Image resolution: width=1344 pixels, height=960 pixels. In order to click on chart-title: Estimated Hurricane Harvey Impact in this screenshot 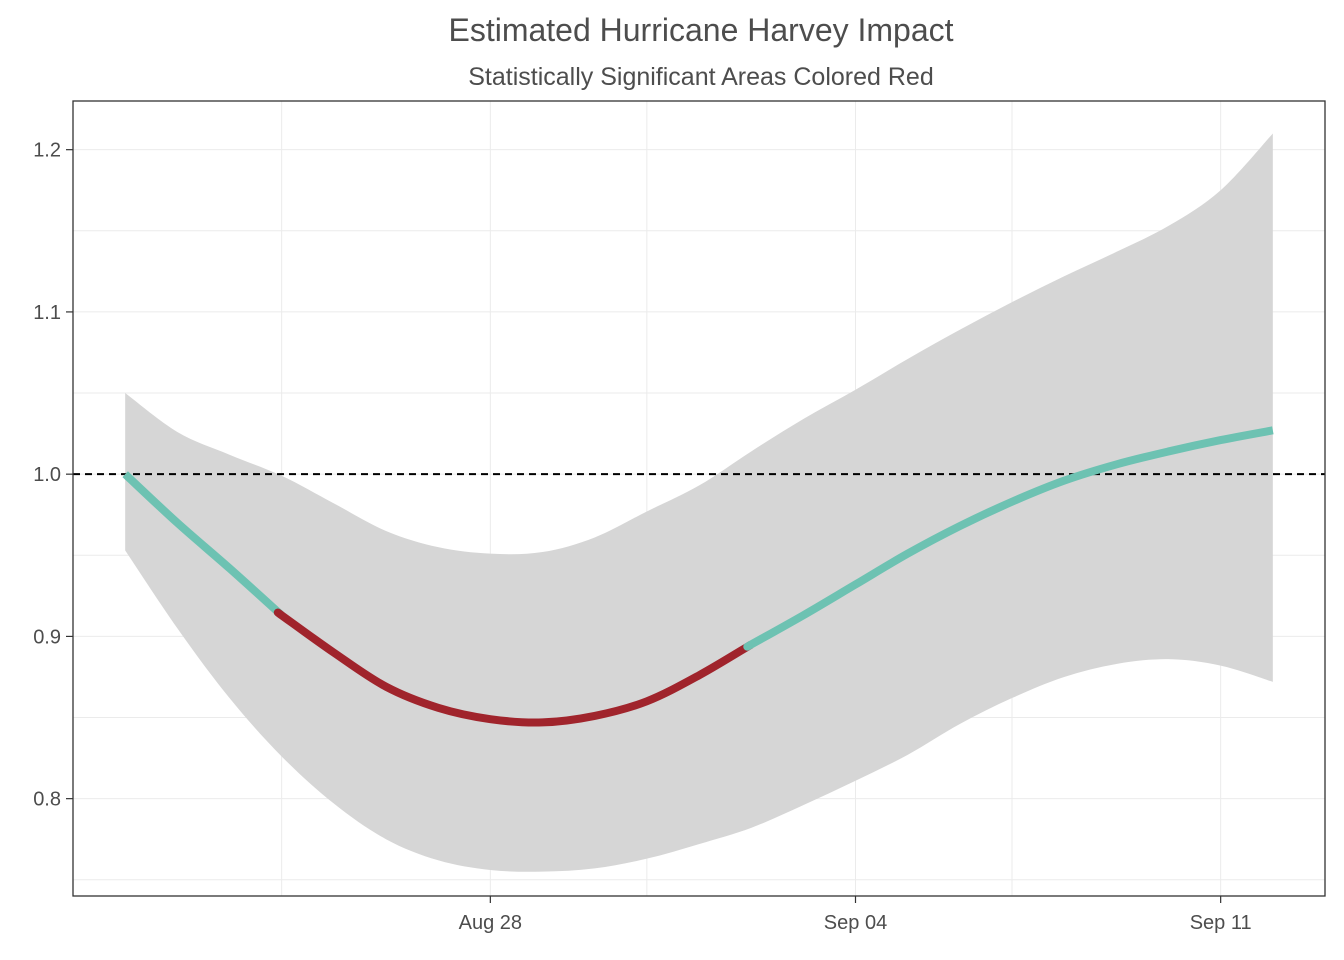, I will do `click(700, 30)`.